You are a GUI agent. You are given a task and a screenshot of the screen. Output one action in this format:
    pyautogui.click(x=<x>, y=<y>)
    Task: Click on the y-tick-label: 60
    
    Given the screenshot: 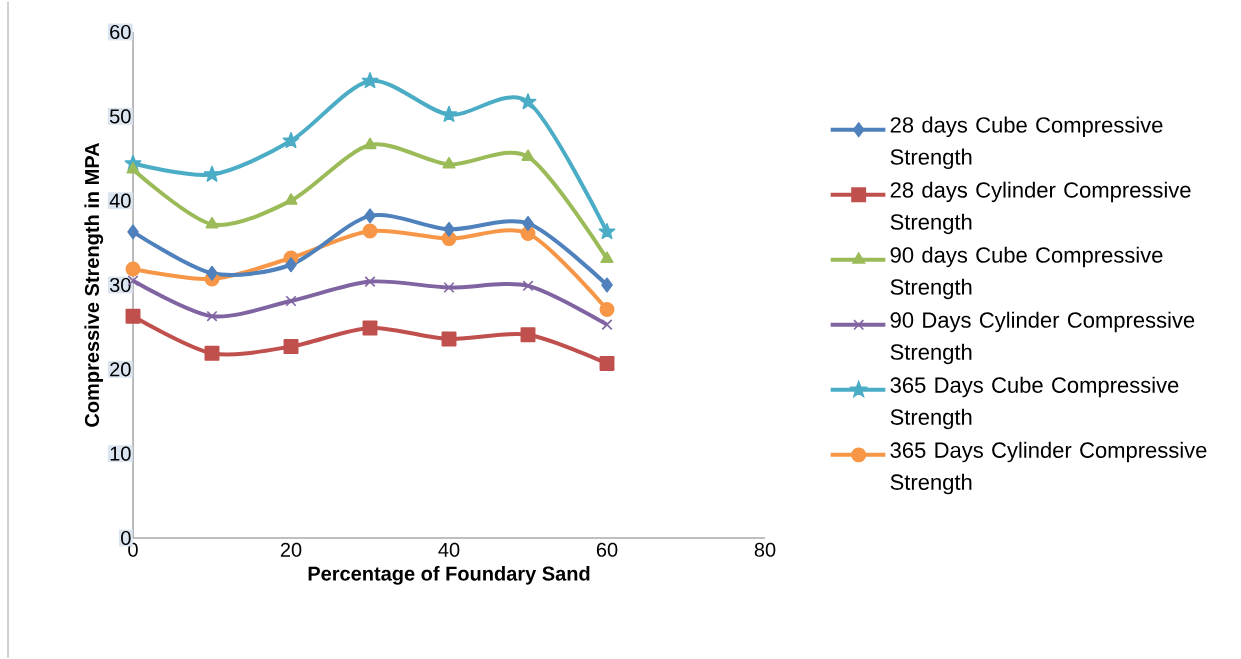 What is the action you would take?
    pyautogui.click(x=120, y=32)
    